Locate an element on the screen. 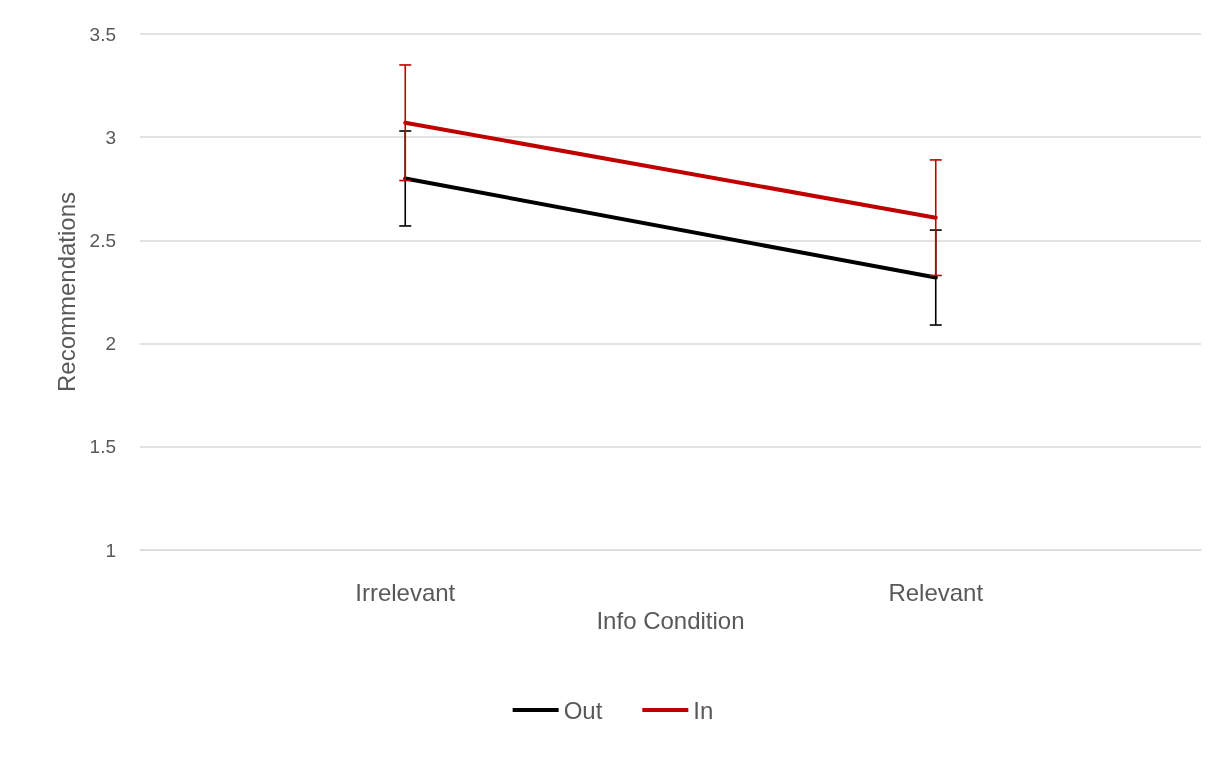  y-tick-label: 3.5 is located at coordinates (102, 34).